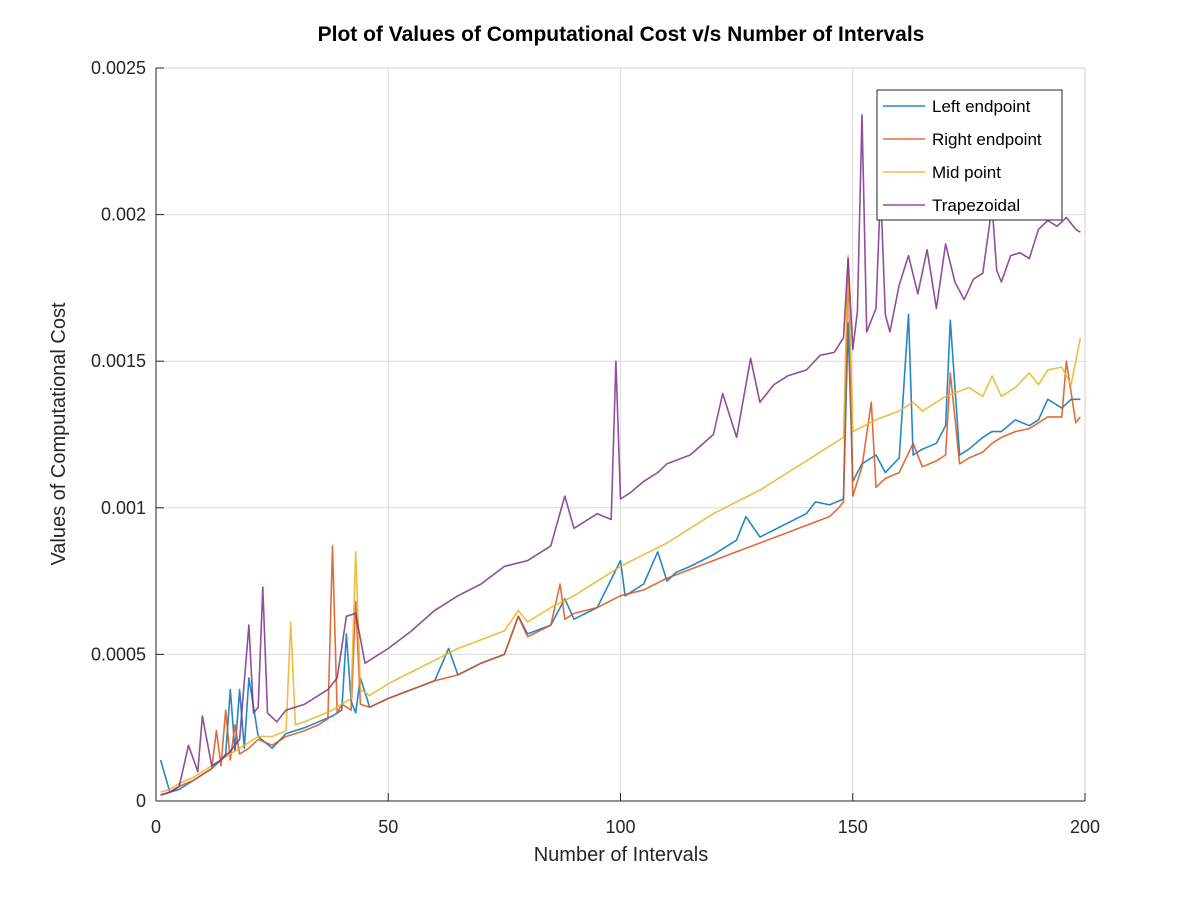 The height and width of the screenshot is (900, 1200). What do you see at coordinates (123, 508) in the screenshot?
I see `y-tick-label: 0.001` at bounding box center [123, 508].